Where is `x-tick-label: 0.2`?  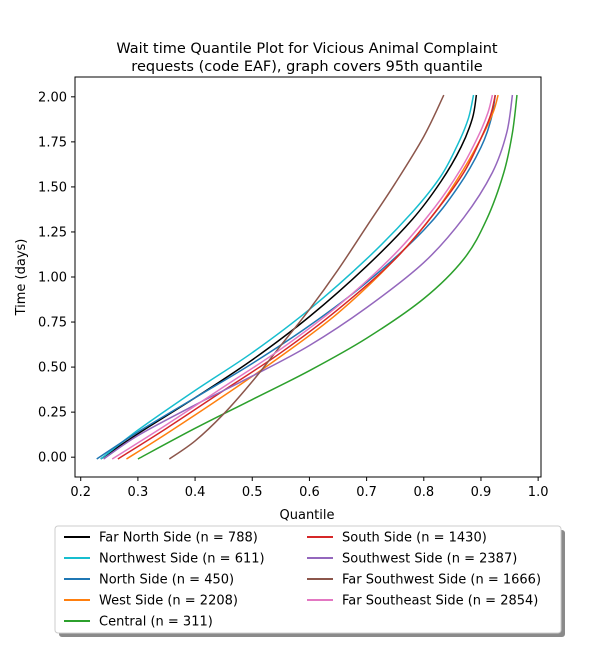
x-tick-label: 0.2 is located at coordinates (80, 492).